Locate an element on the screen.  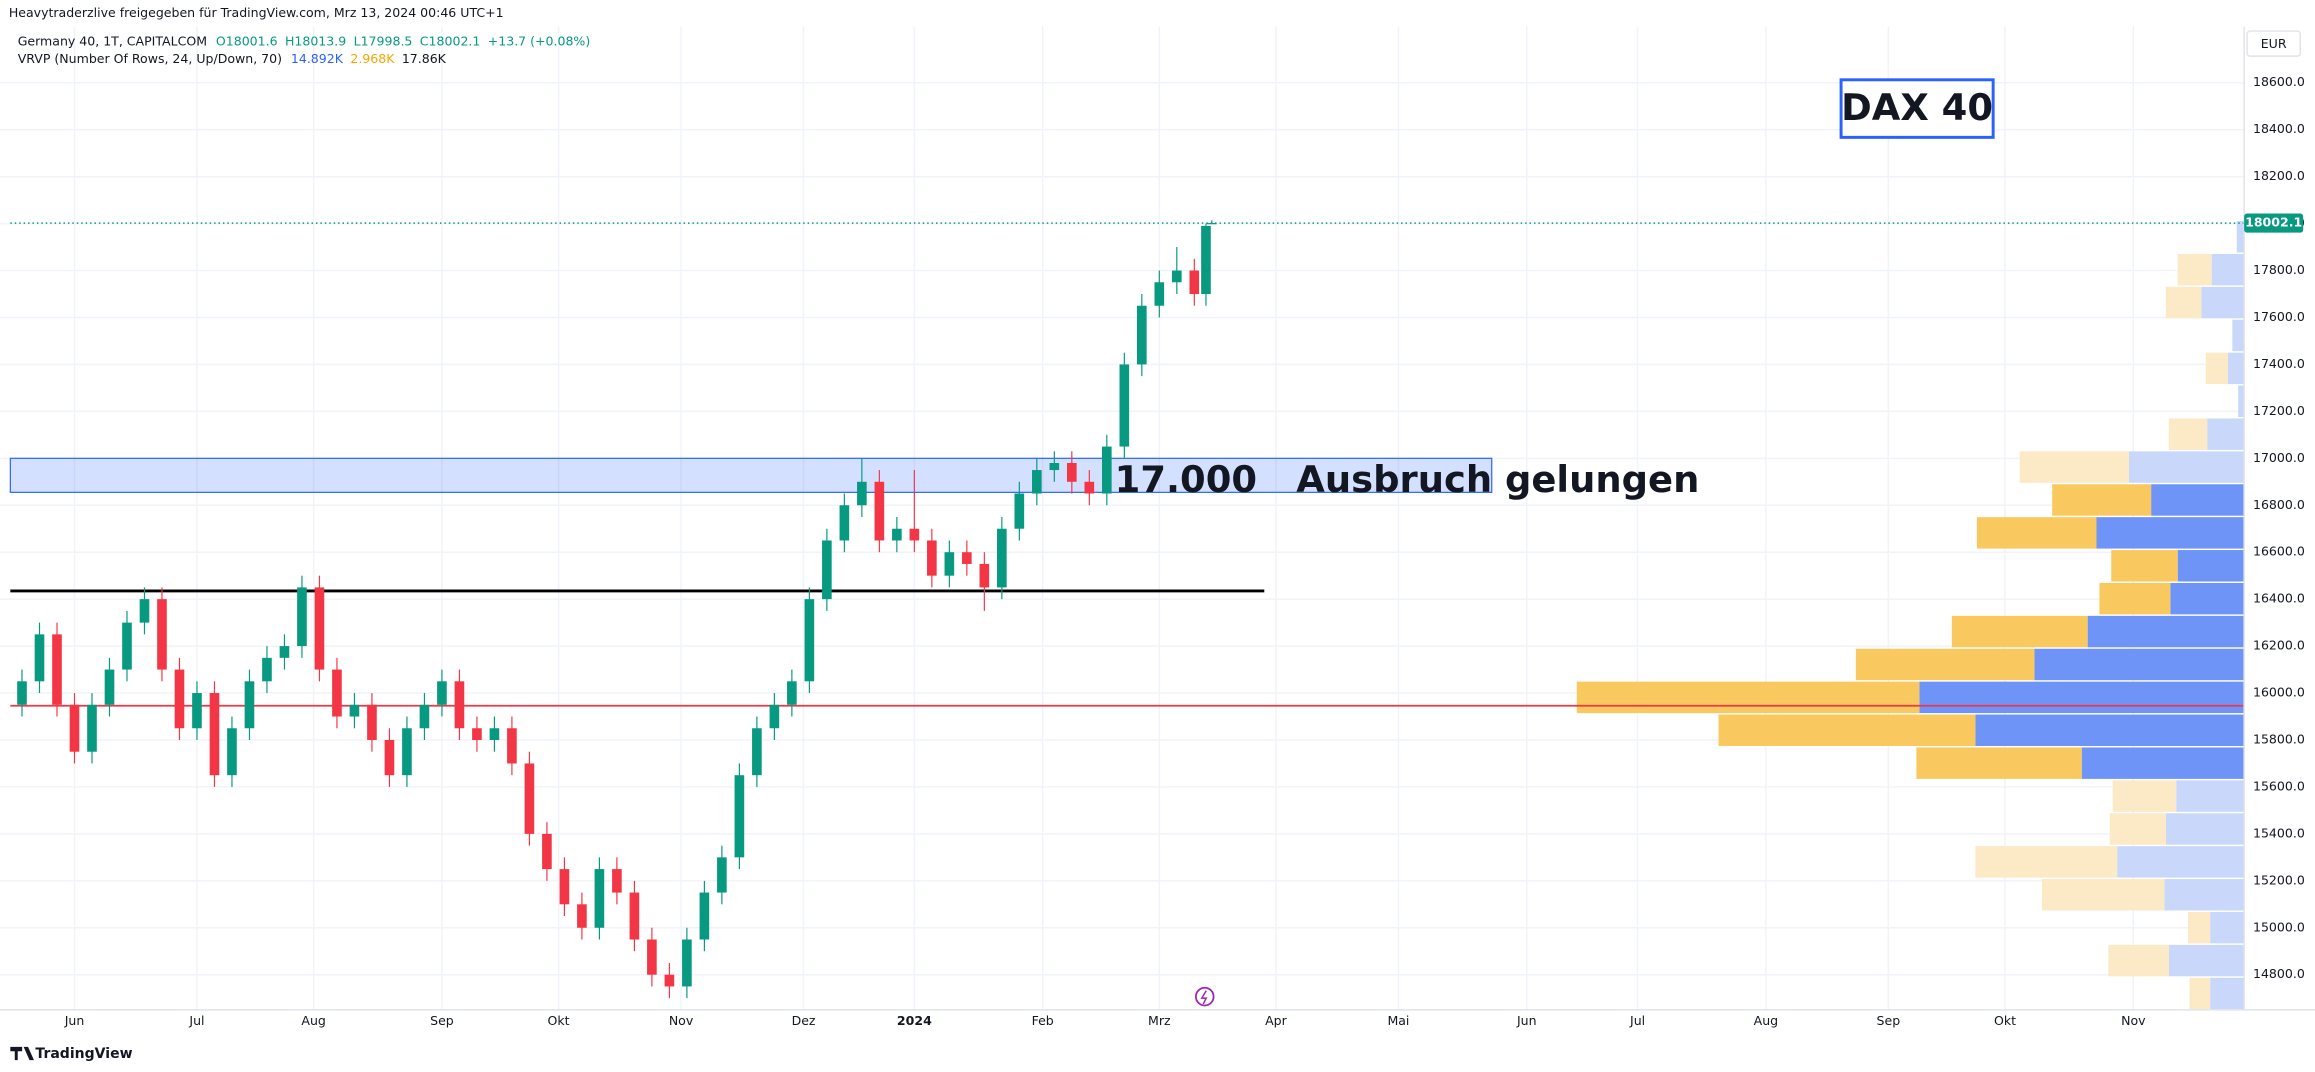
symbol: Germany 40, 1T, CAPITALCOM is located at coordinates (112, 40).